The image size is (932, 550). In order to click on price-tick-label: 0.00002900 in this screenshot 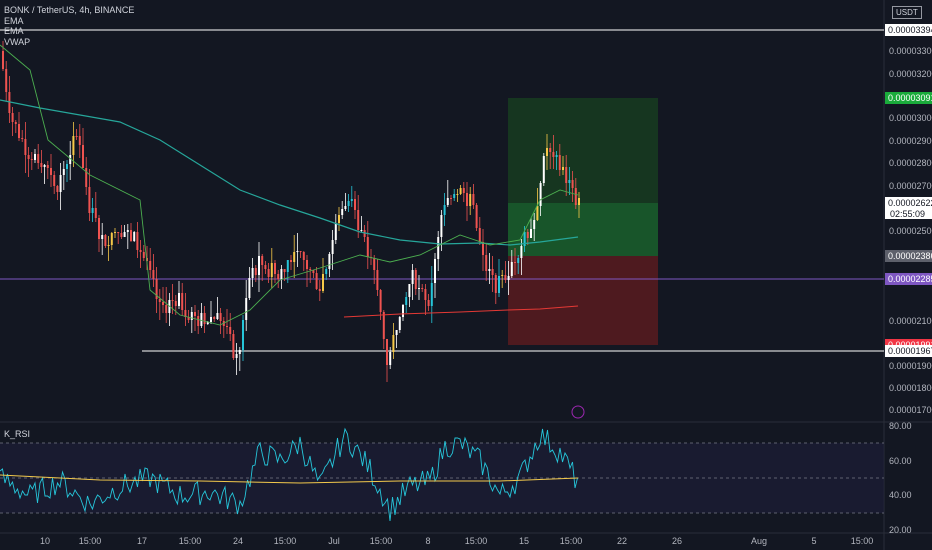, I will do `click(910, 141)`.